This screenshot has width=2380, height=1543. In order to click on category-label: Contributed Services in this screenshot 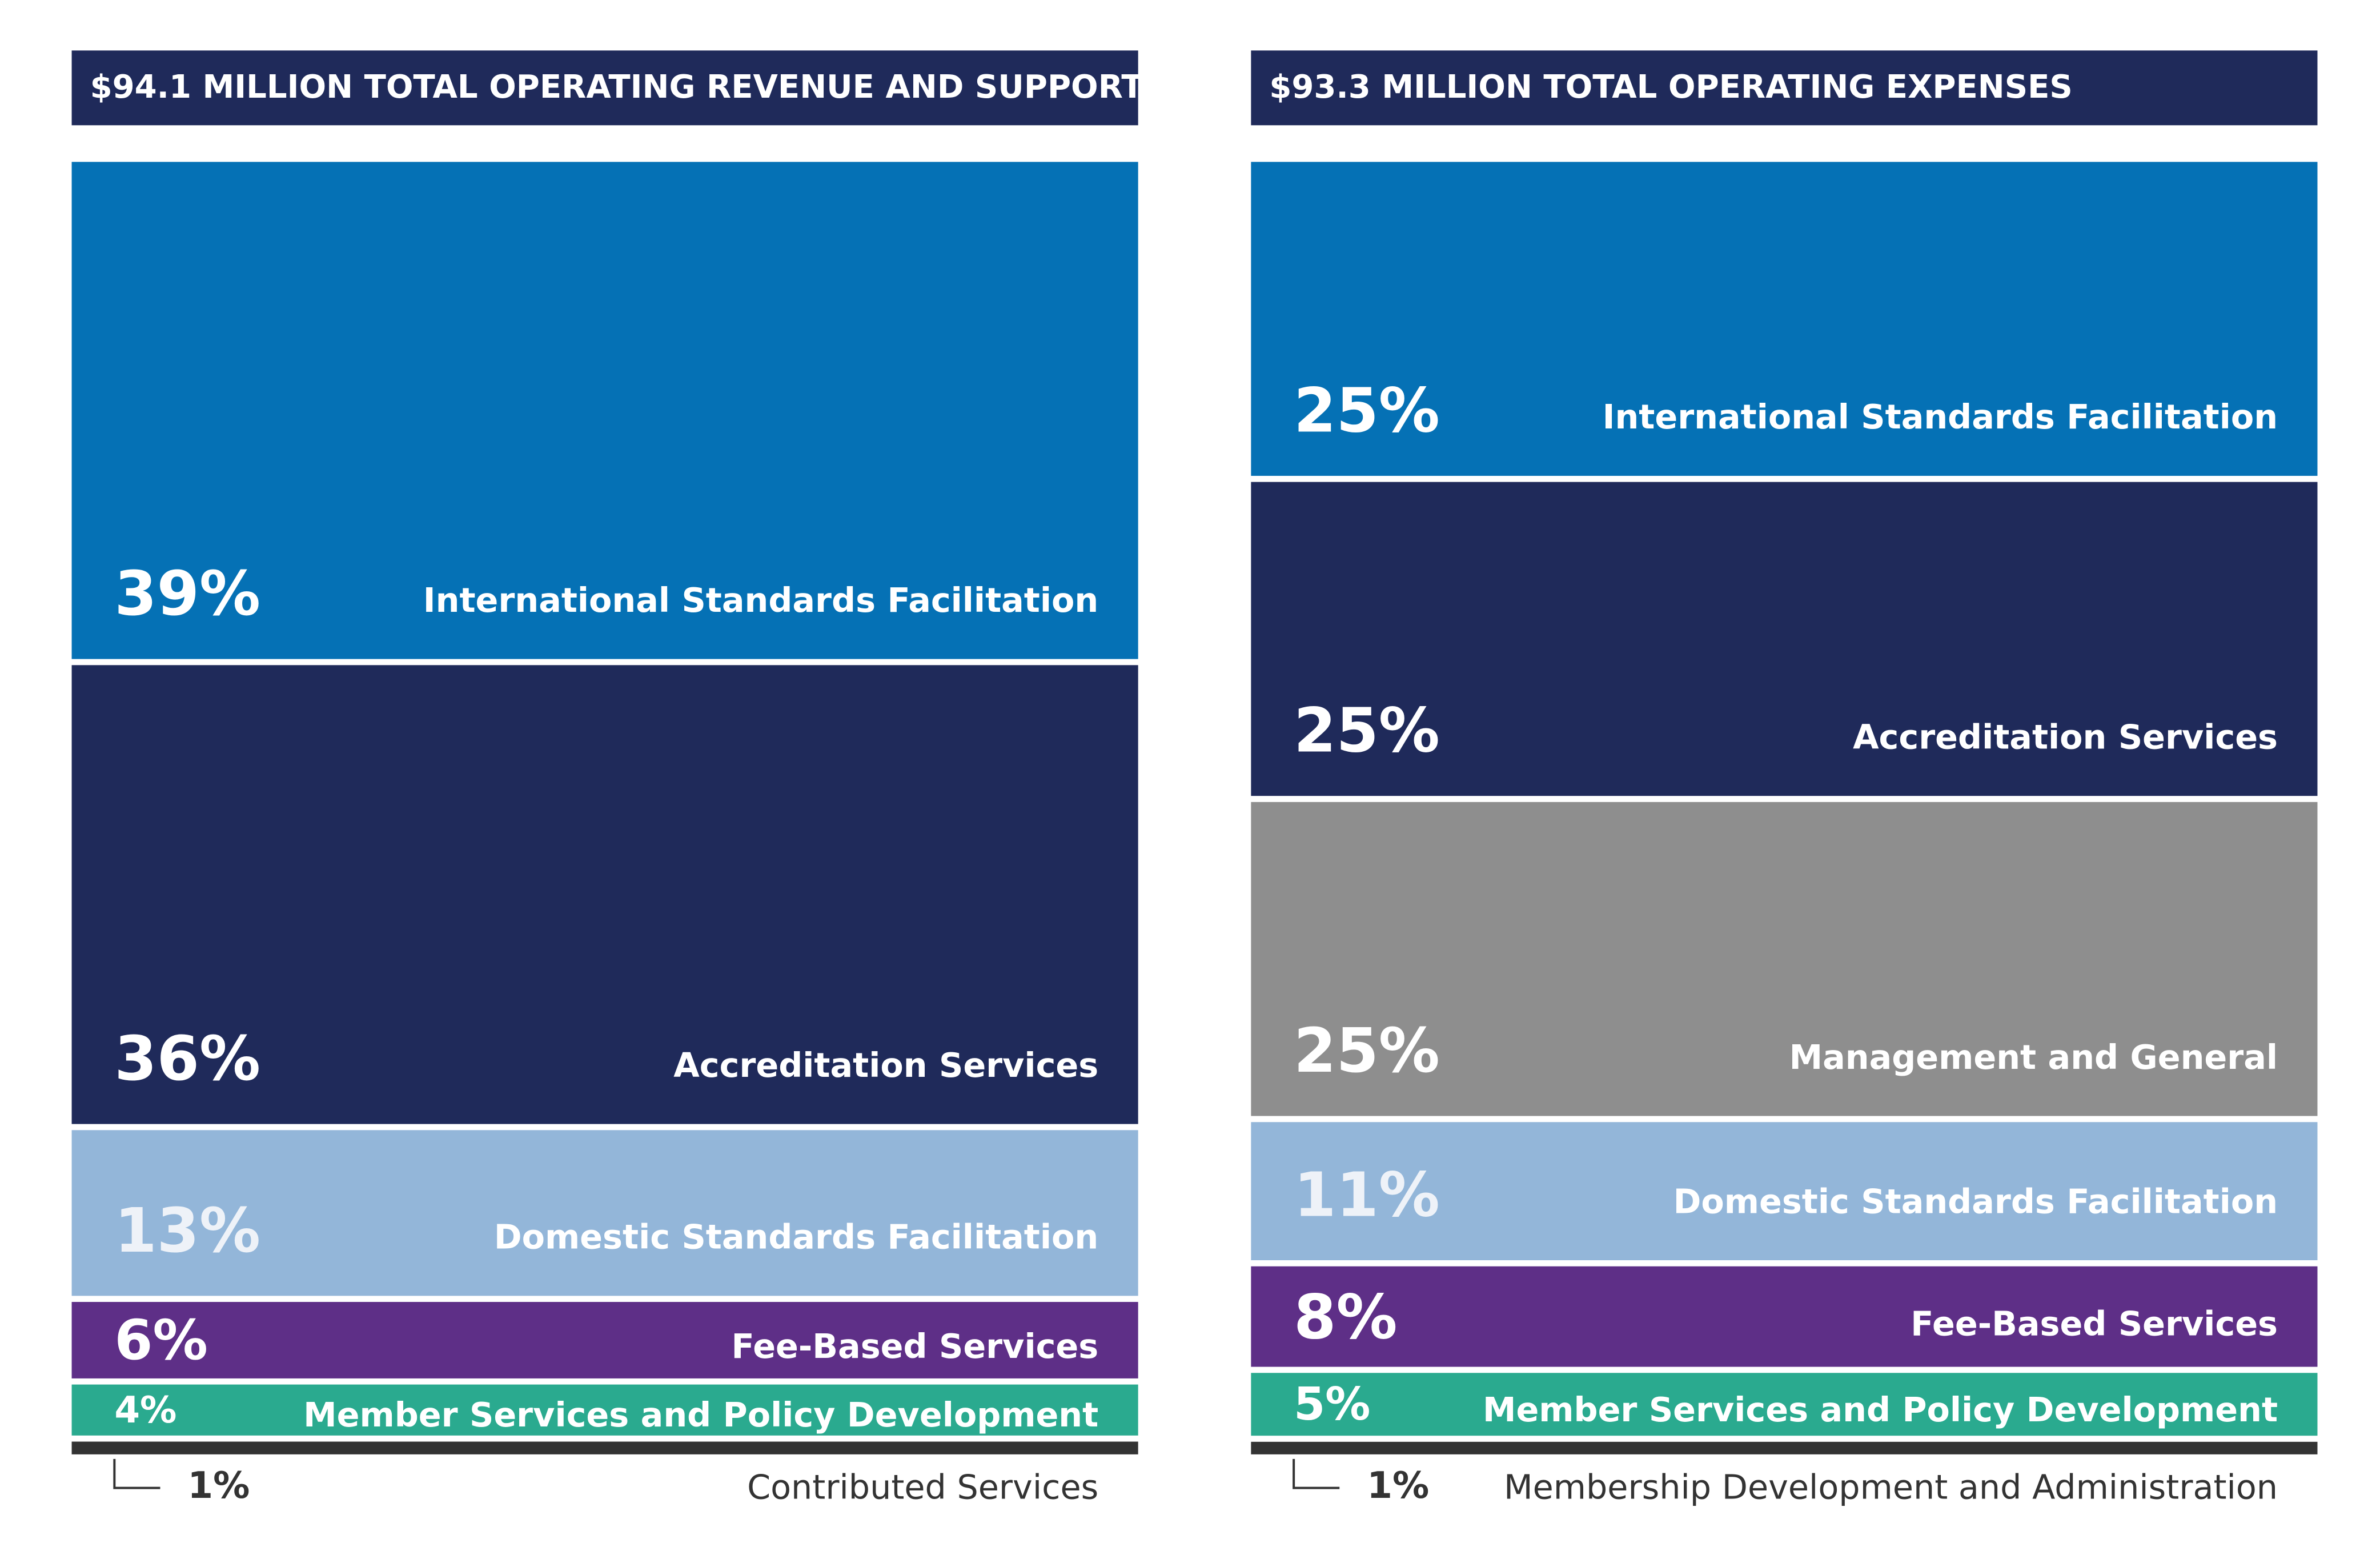, I will do `click(922, 1486)`.